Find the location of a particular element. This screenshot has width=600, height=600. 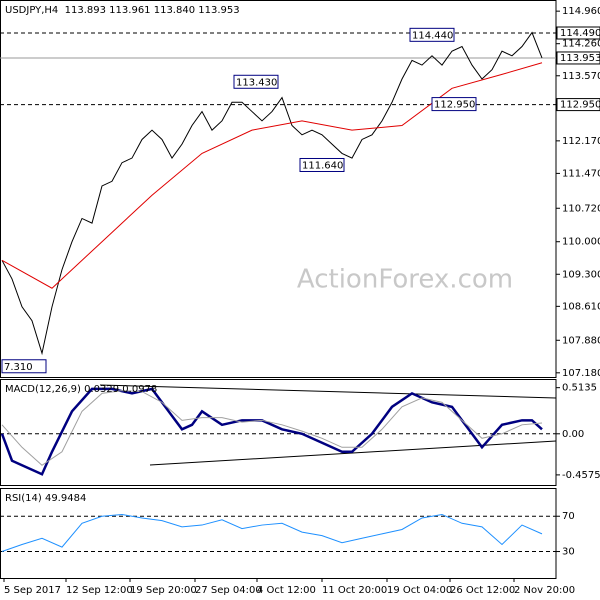

y-tick-label: 0.5135 is located at coordinates (579, 388).